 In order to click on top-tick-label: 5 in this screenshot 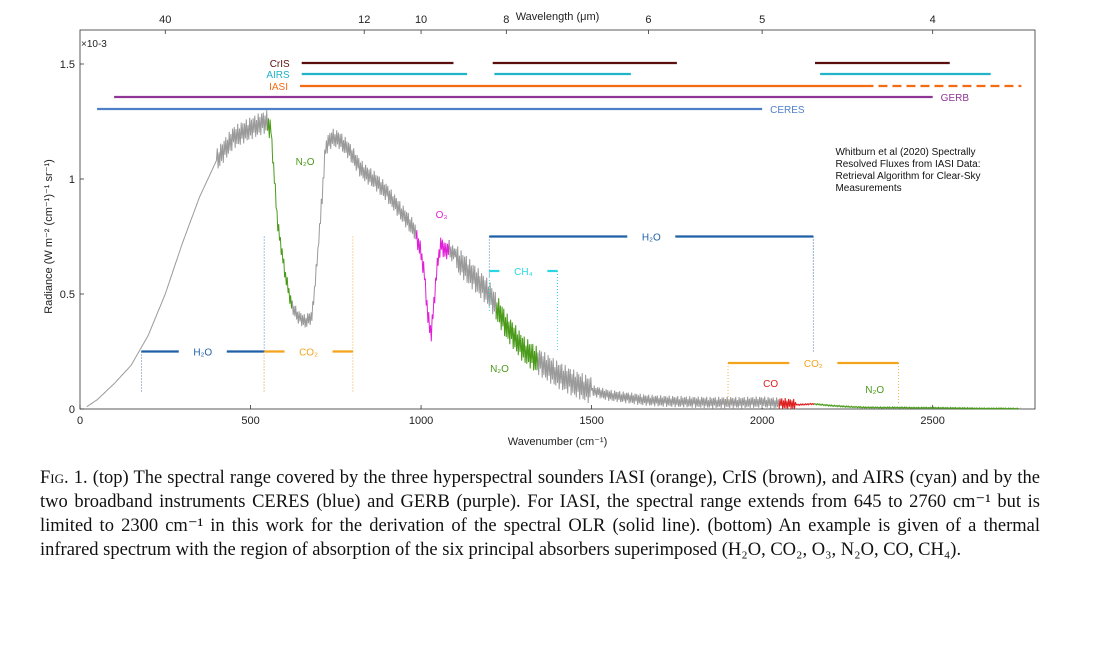, I will do `click(762, 20)`.